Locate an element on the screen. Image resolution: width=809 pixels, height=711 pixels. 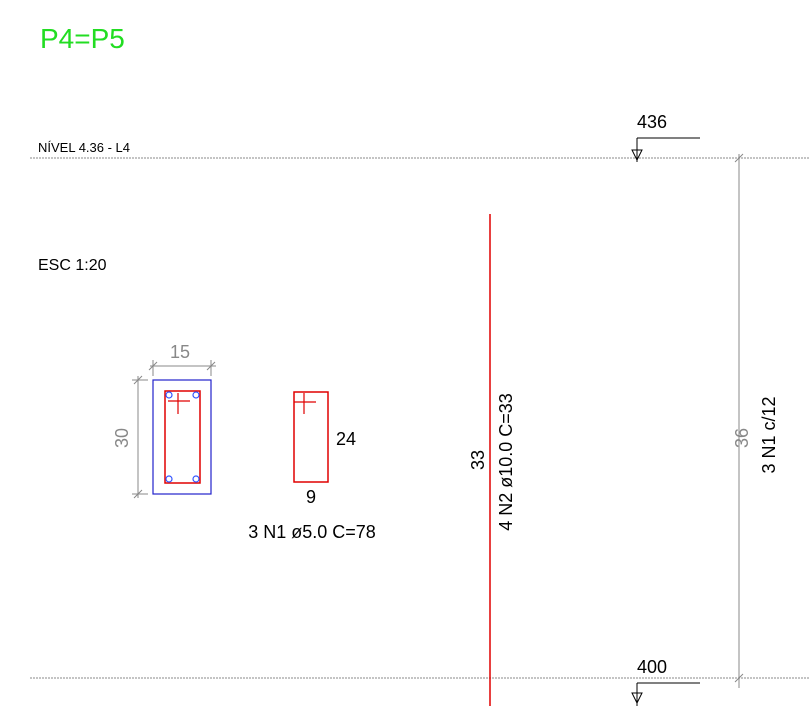
stirrup-height-label: 24 is located at coordinates (346, 439).